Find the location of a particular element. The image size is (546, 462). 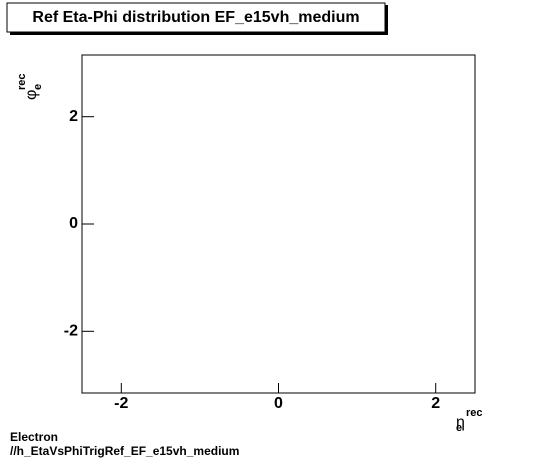

y-label: φ is located at coordinates (31, 95).